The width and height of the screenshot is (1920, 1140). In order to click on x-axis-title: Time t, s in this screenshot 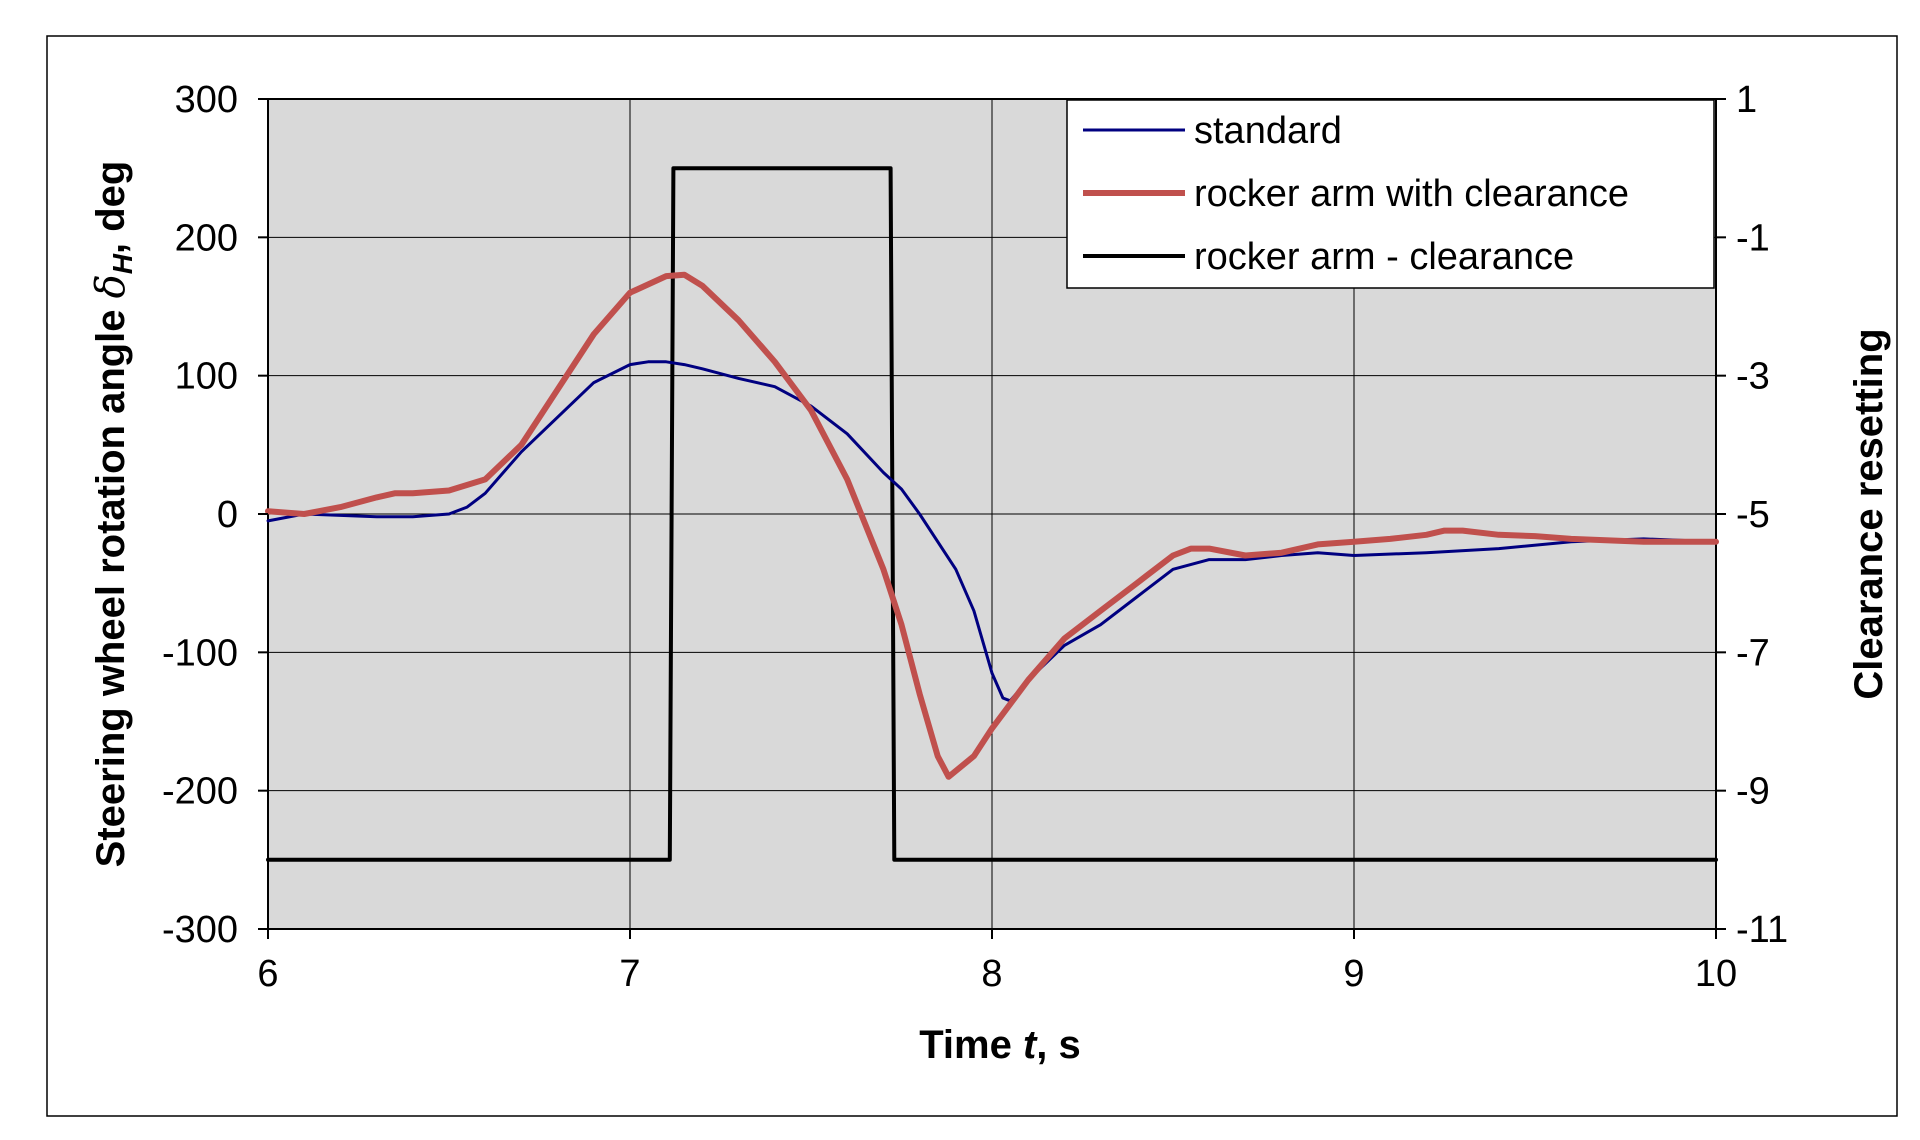, I will do `click(1000, 1045)`.